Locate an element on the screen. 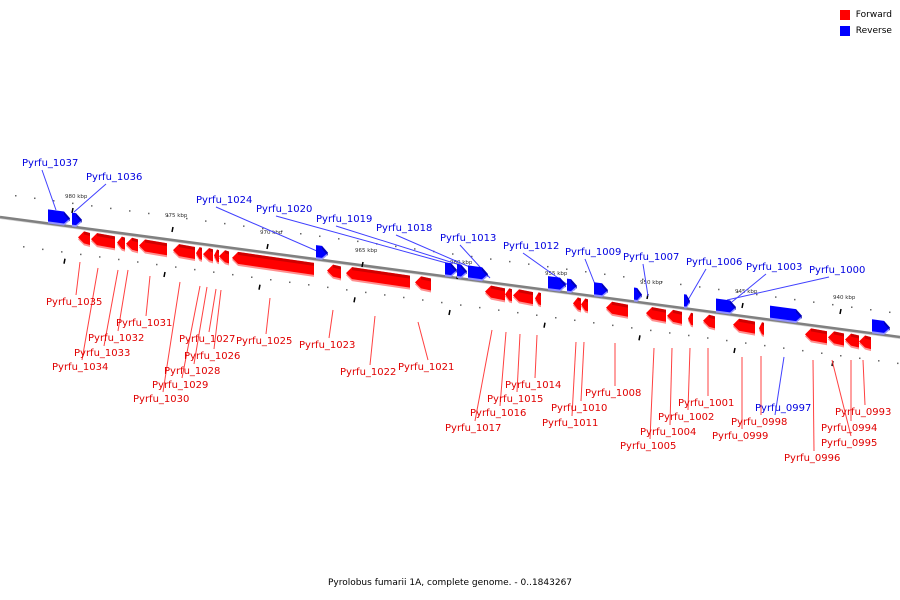  gene-label: Pyrfu_1021 is located at coordinates (426, 367).